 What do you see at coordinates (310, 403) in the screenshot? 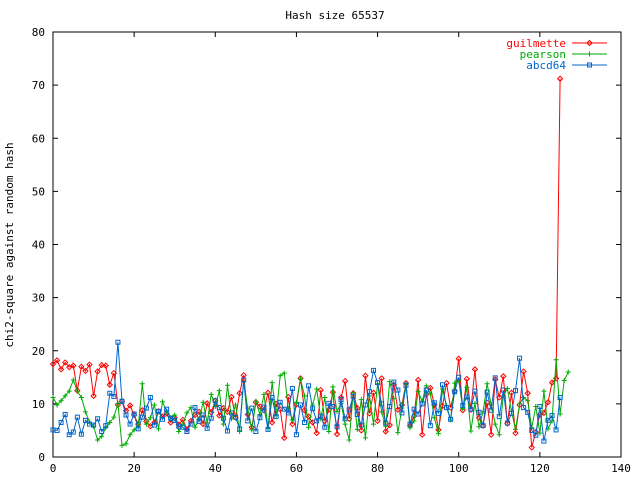
I see `series-line-pearson` at bounding box center [310, 403].